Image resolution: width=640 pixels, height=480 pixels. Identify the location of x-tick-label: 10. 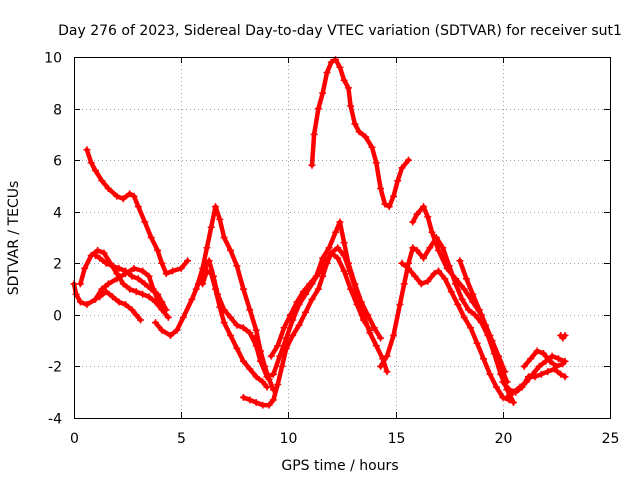
(289, 439).